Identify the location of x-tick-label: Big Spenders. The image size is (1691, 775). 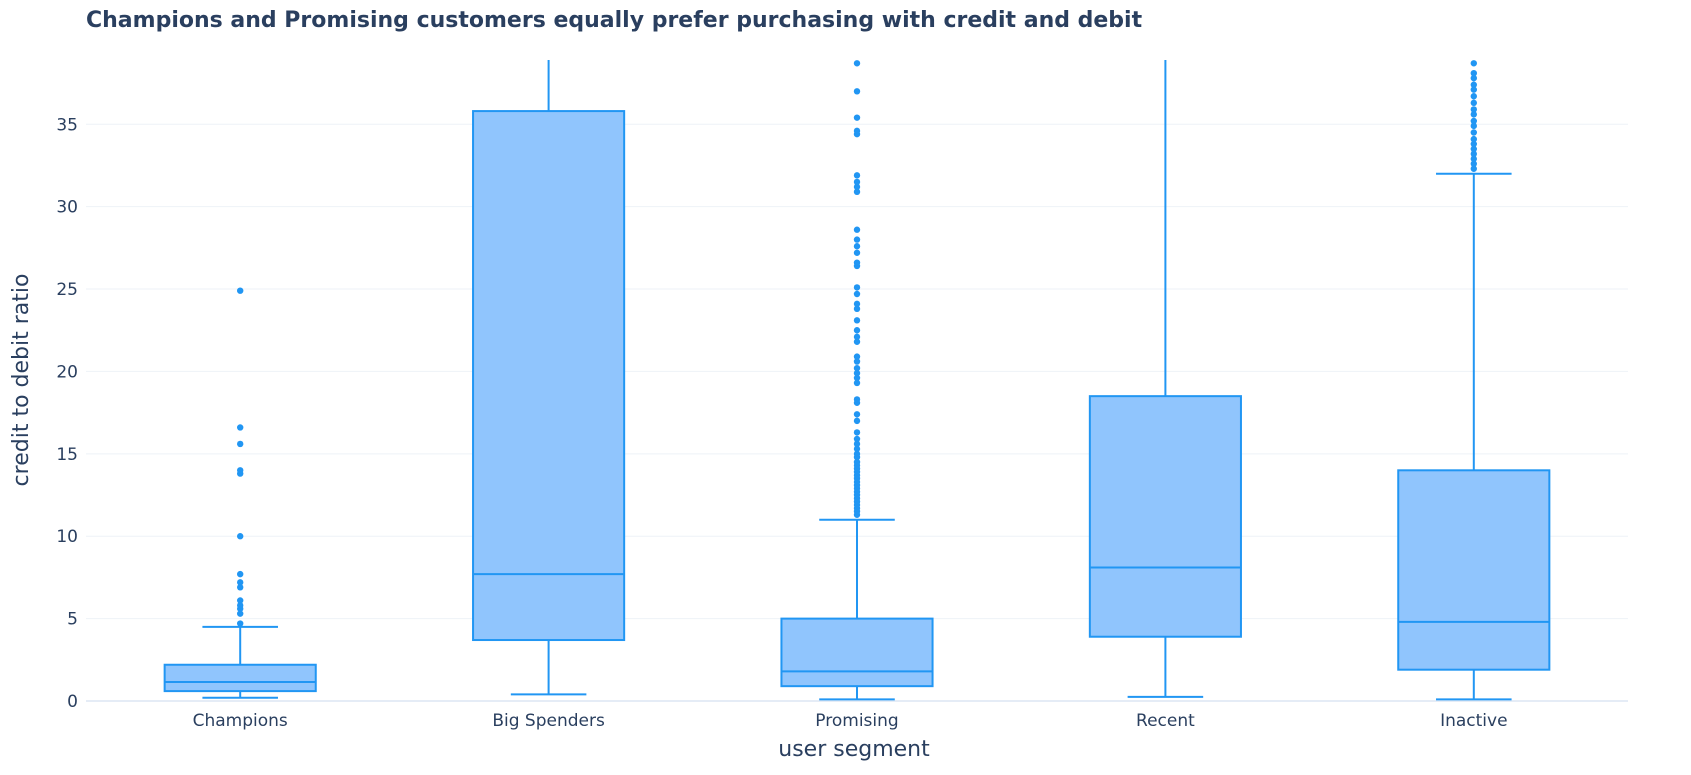
(548, 721).